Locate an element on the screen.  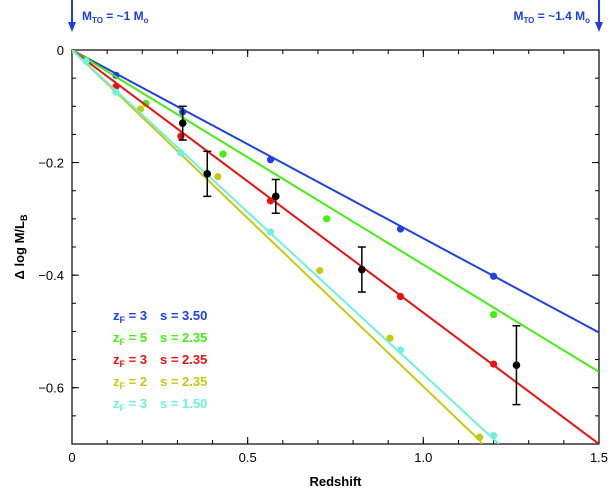
y-tick-label: −0.2 is located at coordinates (51, 163).